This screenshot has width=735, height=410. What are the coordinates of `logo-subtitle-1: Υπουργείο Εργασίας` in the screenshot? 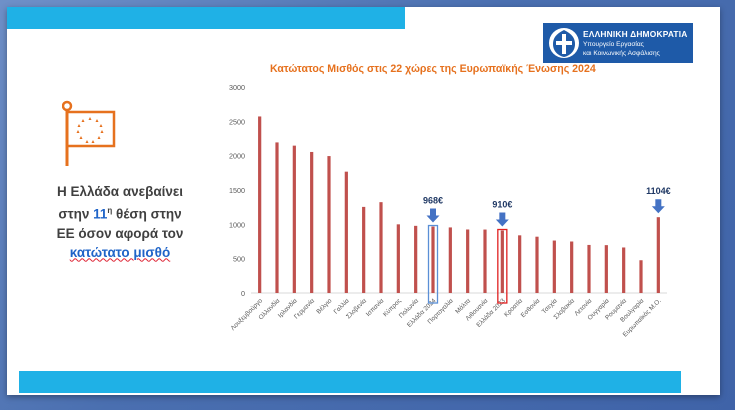 It's located at (613, 44).